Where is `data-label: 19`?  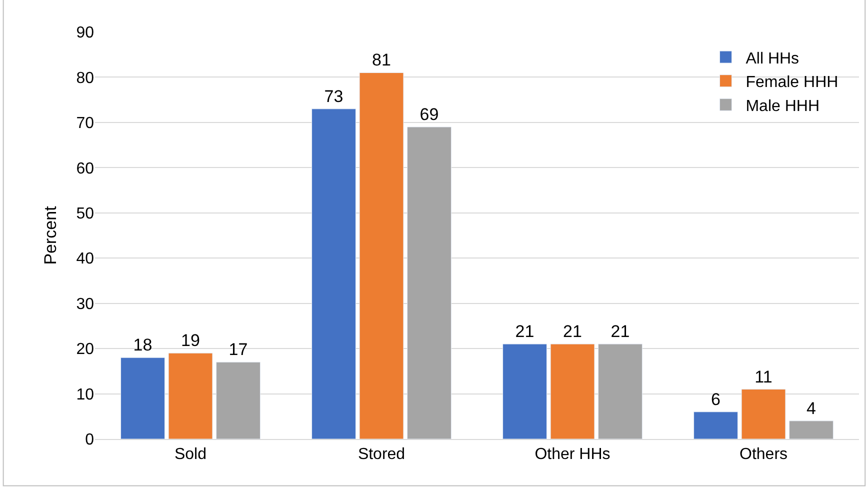 data-label: 19 is located at coordinates (190, 340).